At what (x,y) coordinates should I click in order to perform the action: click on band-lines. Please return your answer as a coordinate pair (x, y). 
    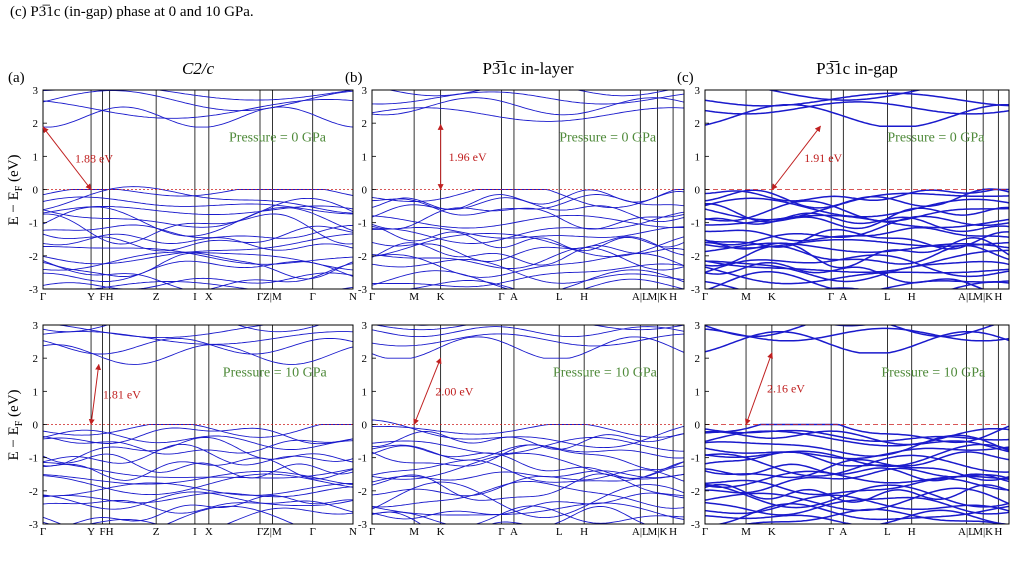
    Looking at the image, I should click on (198, 189).